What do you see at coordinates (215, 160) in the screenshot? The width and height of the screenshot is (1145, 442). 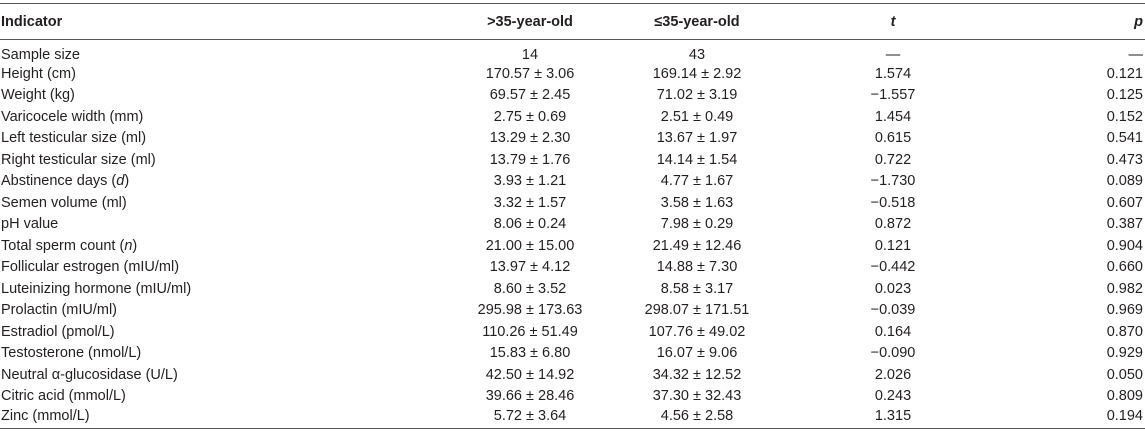 I see `row-label: Right testicular size (ml)` at bounding box center [215, 160].